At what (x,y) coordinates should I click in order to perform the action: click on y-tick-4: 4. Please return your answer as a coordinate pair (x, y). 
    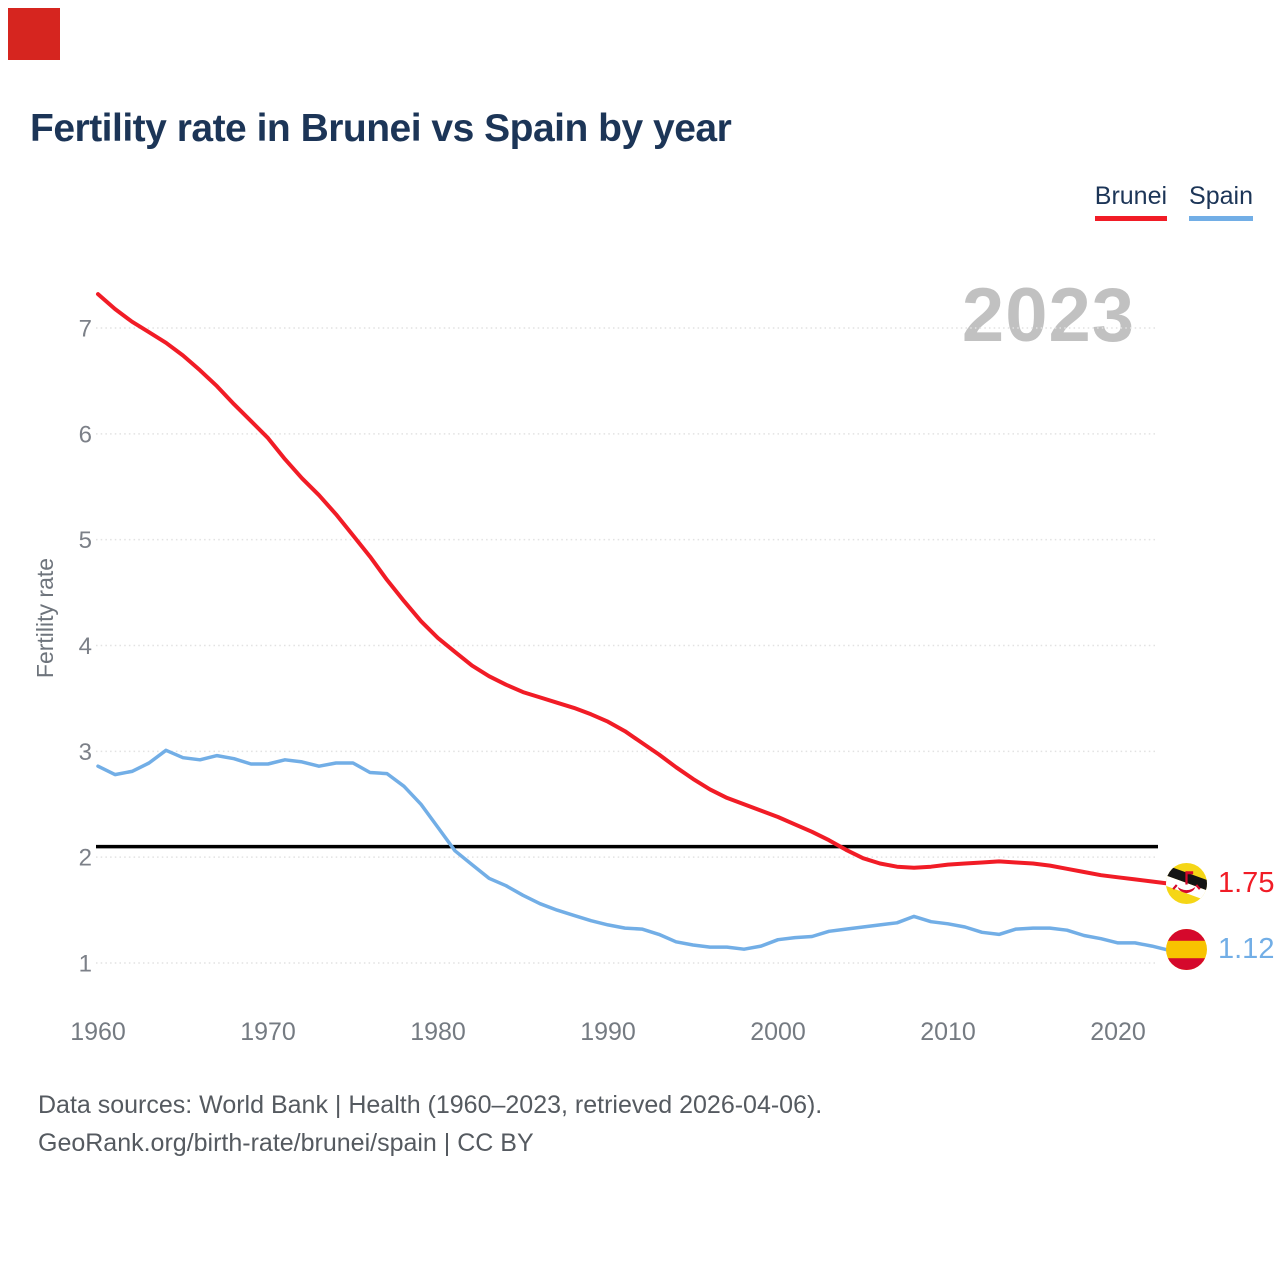
    Looking at the image, I should click on (85, 646).